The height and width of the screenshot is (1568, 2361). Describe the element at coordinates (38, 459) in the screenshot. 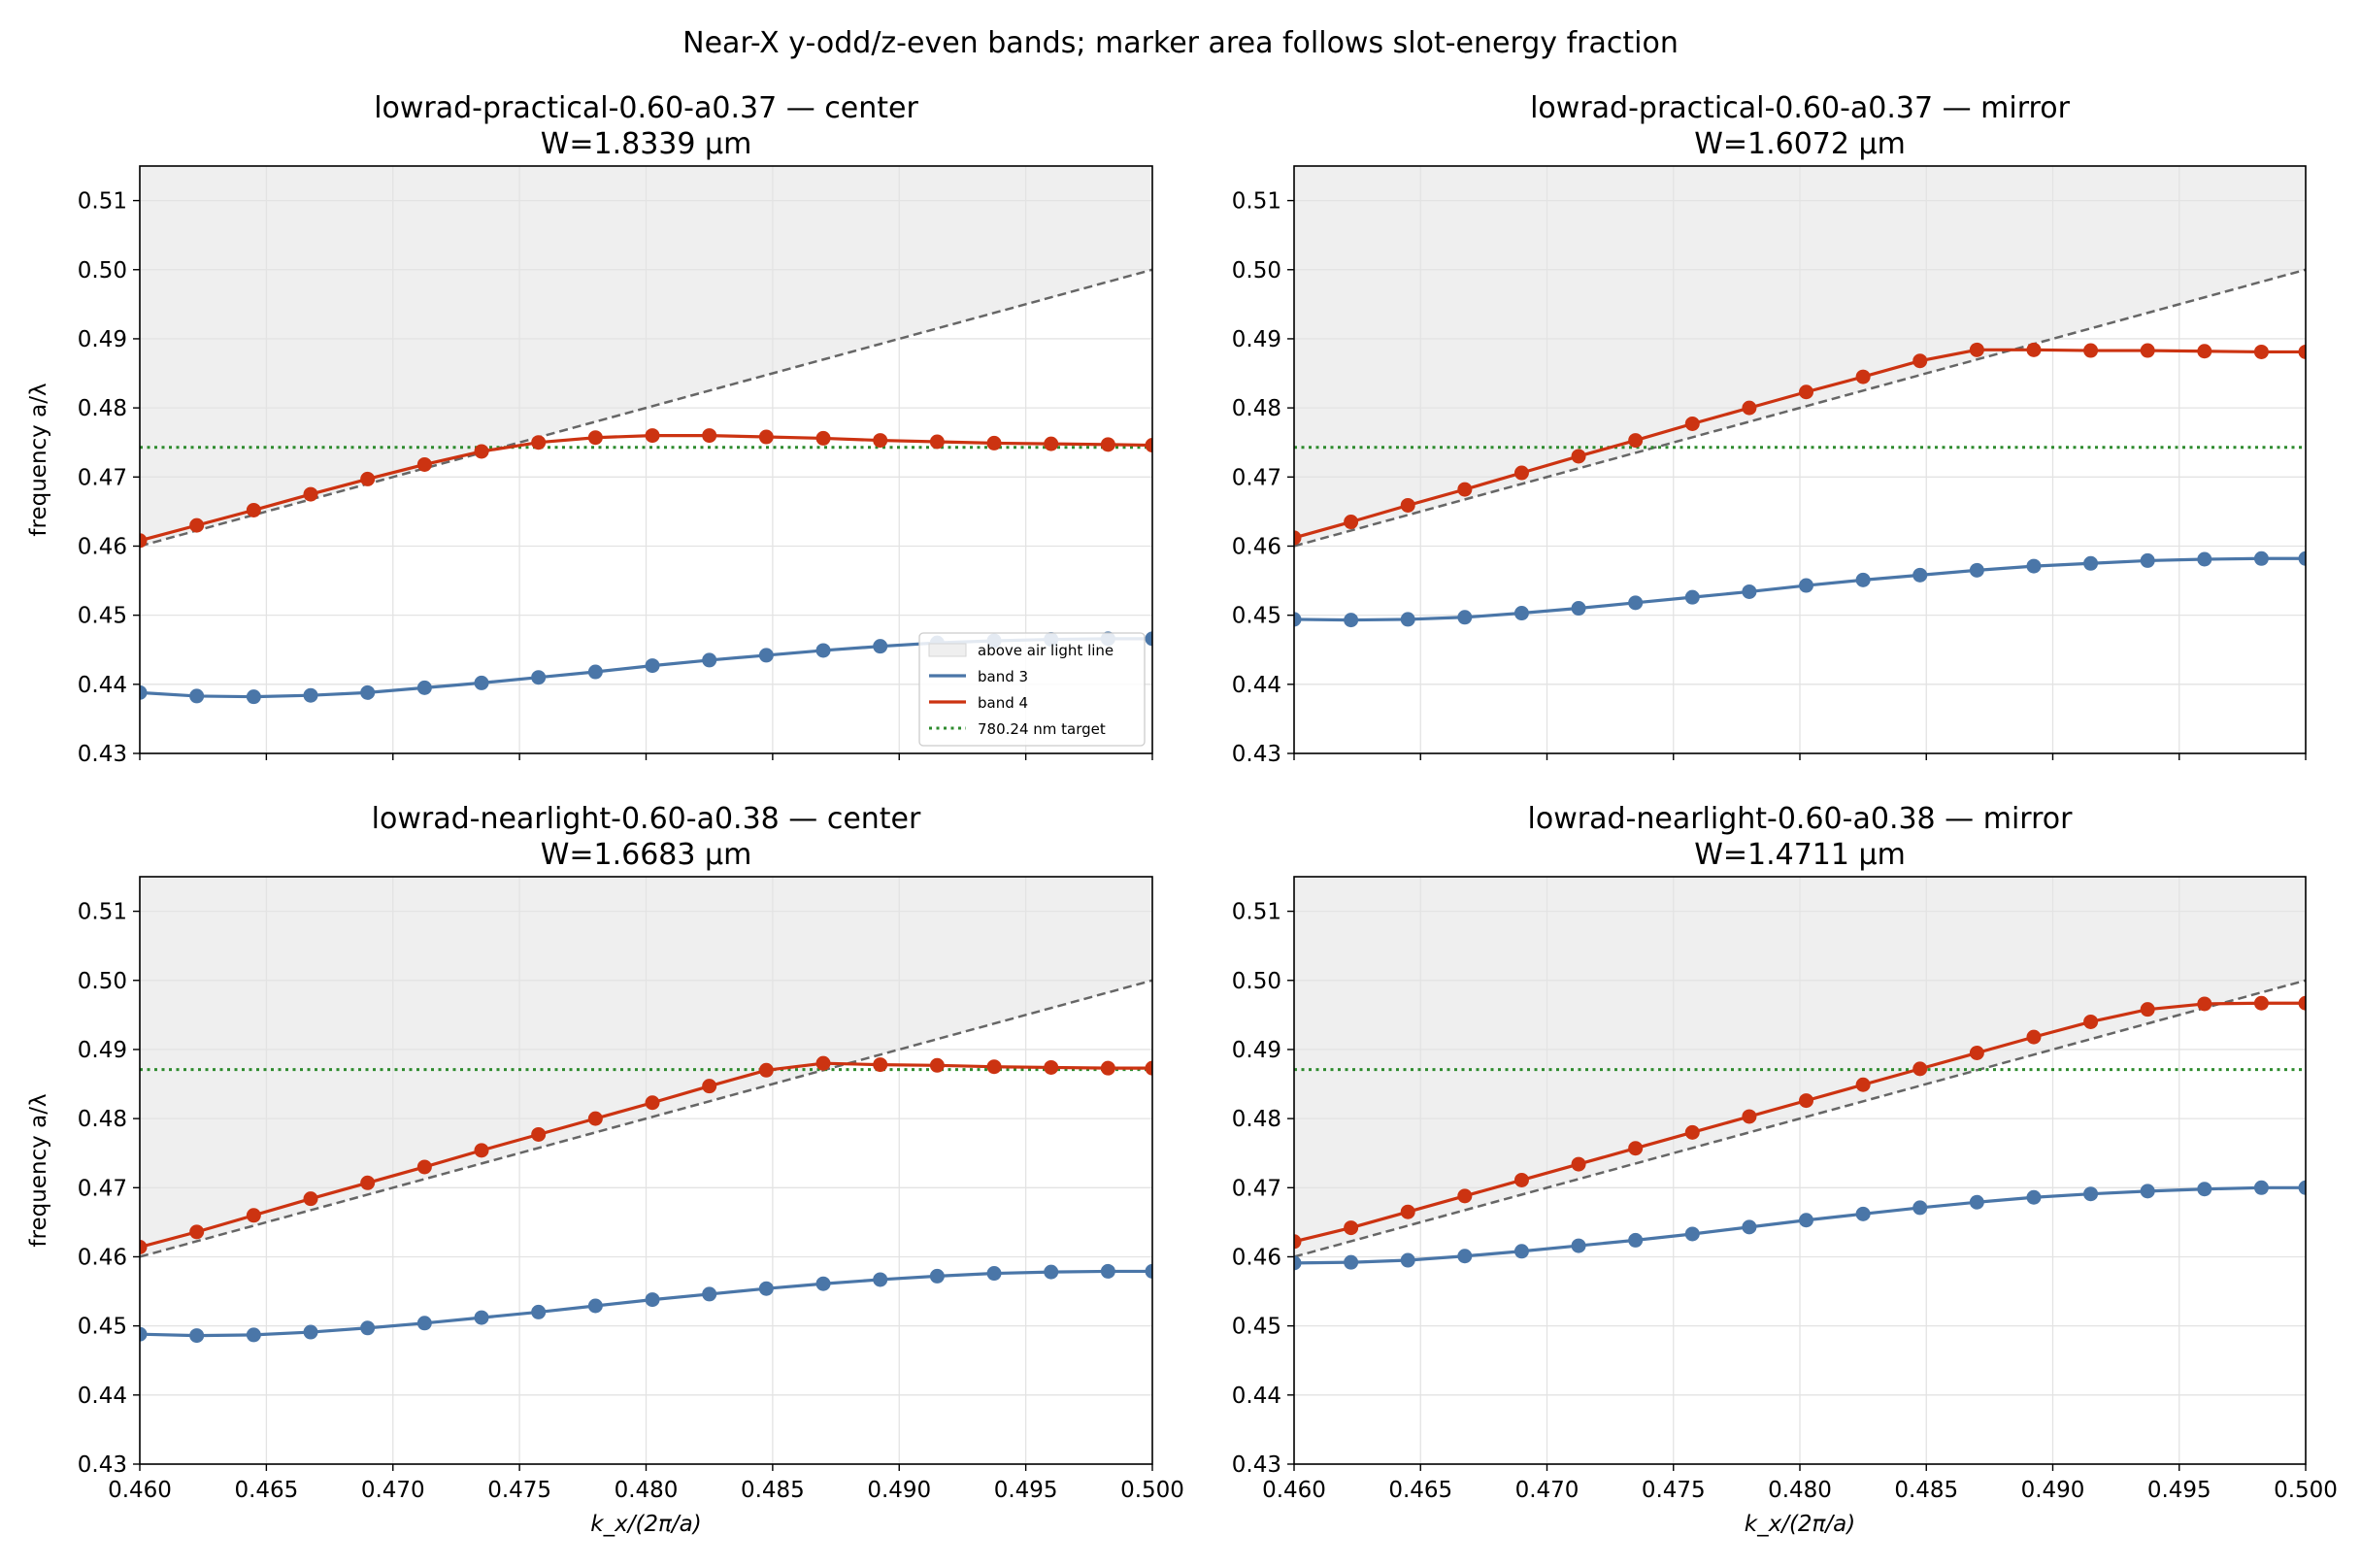

I see `y-axis-label: frequency a/λ` at that location.